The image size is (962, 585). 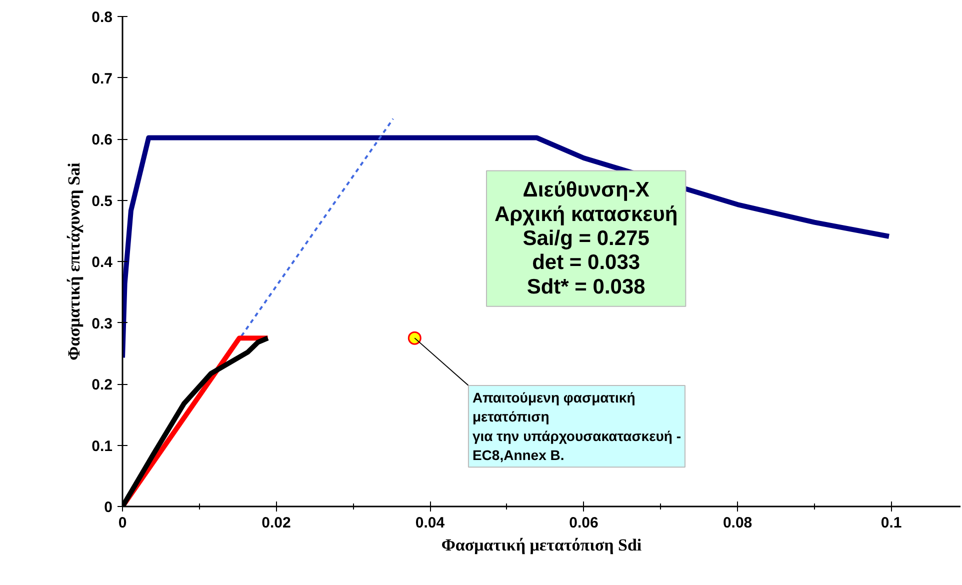 I want to click on y-axis-title: Φασματική επιτάχυνση Sai, so click(x=74, y=261).